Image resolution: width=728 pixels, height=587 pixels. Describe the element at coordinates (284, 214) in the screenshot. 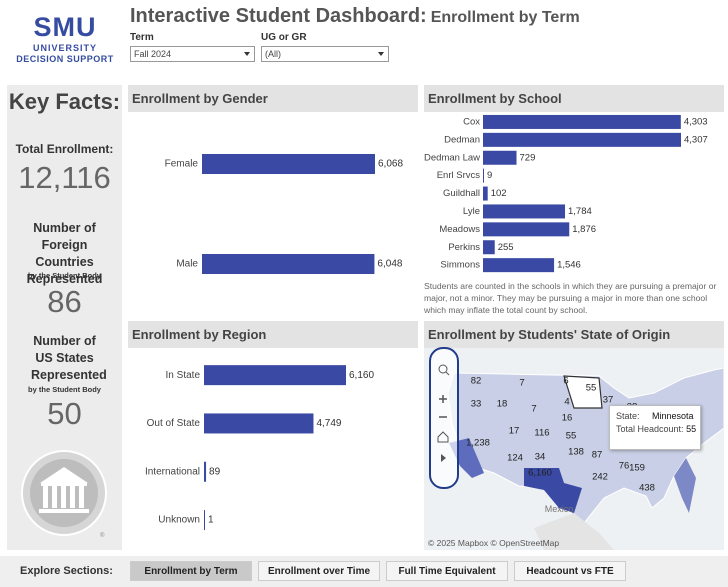

I see `gender-chart: Female 6,068 Male 6,048` at that location.